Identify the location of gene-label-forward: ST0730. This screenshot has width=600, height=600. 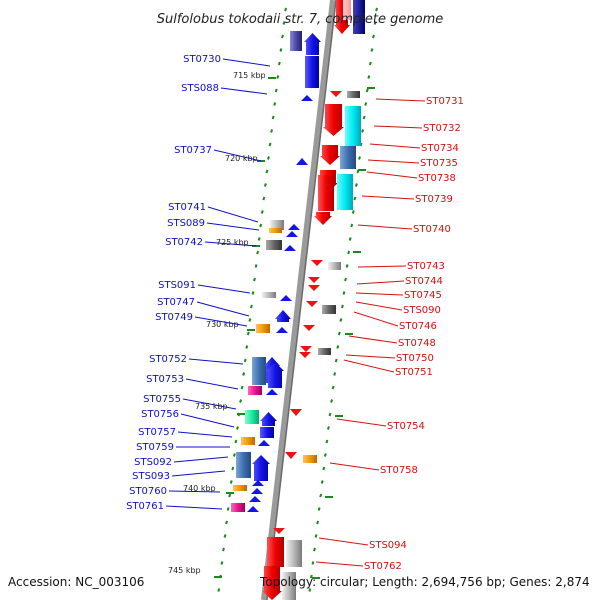
(202, 59).